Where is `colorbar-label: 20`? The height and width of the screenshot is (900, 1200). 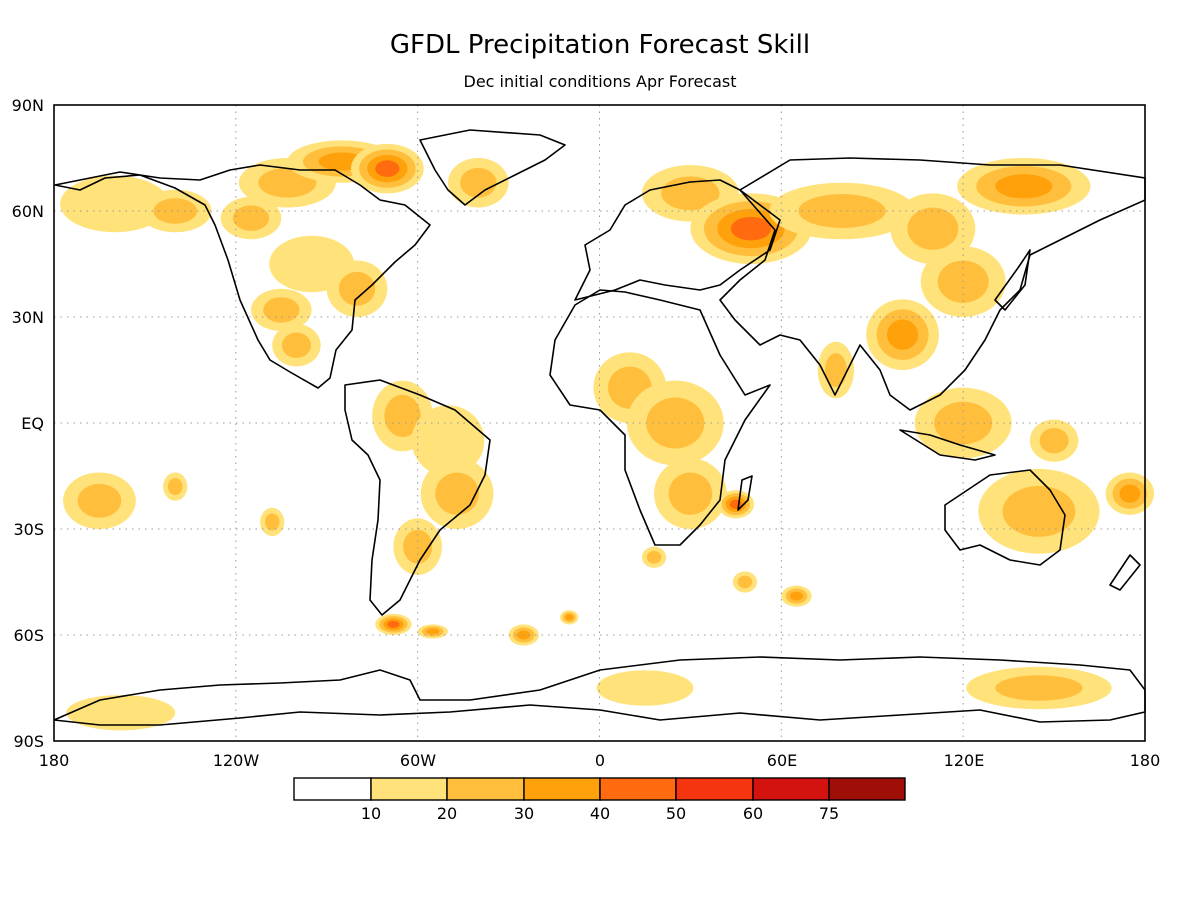
colorbar-label: 20 is located at coordinates (447, 813).